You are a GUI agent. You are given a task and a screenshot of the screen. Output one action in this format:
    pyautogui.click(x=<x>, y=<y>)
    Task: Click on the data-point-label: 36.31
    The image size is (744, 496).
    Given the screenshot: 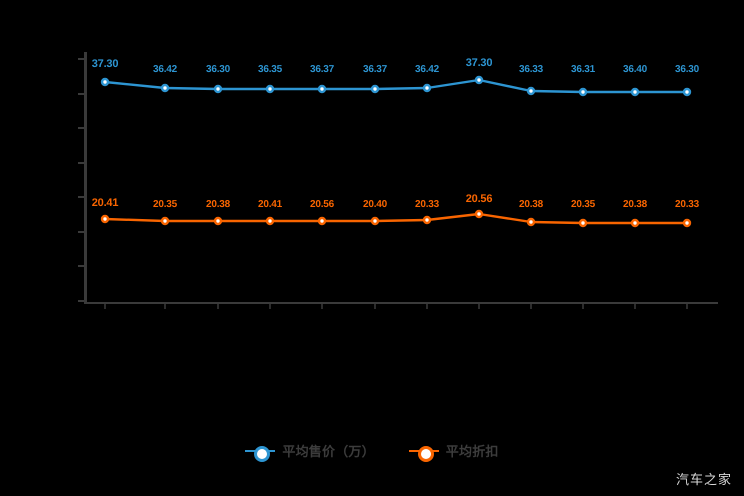 What is the action you would take?
    pyautogui.click(x=583, y=69)
    